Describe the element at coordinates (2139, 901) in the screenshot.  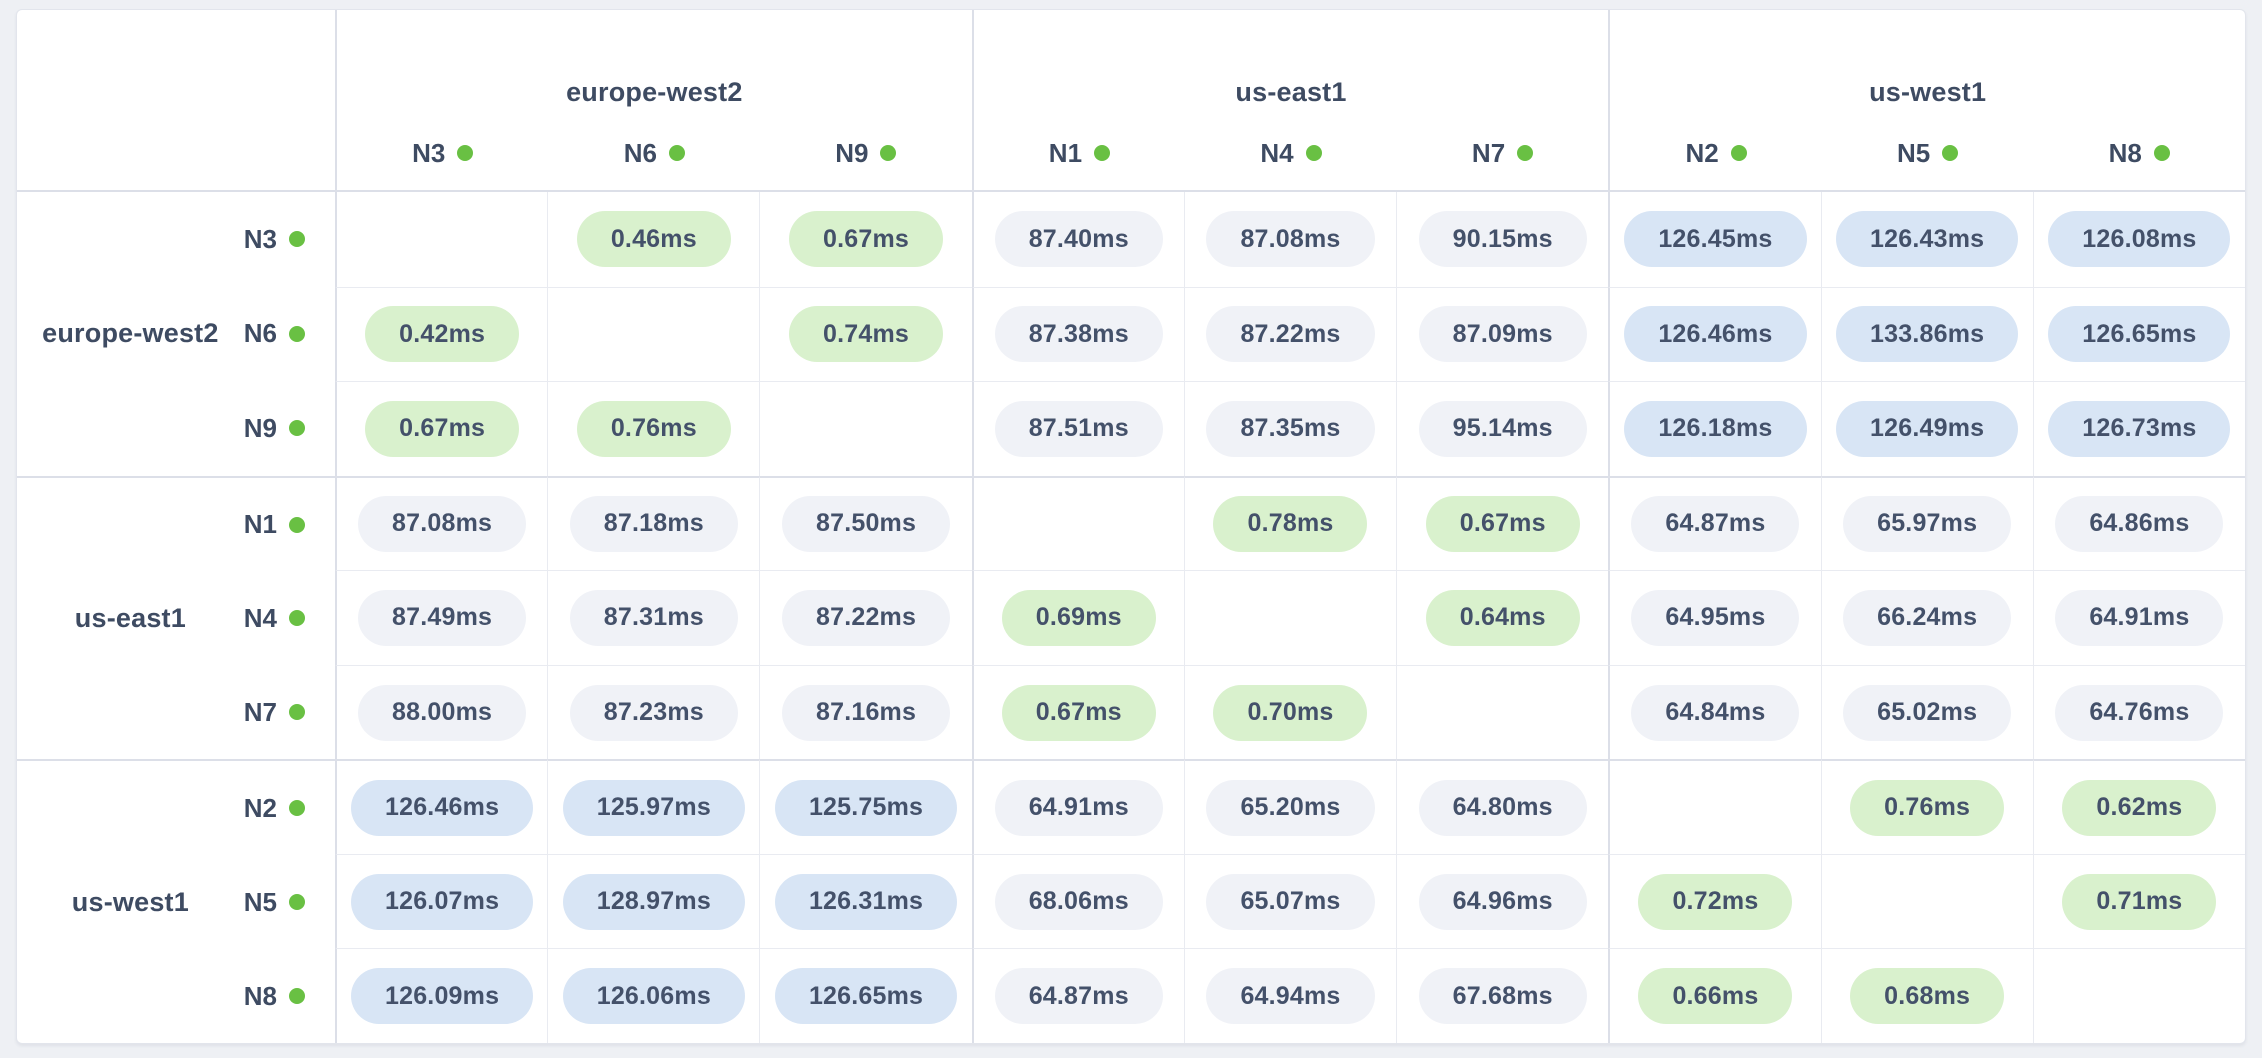
I see `latency-value-pill: 0.71ms` at that location.